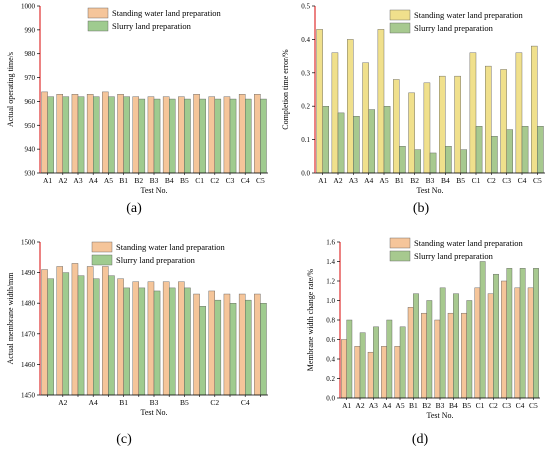 The height and width of the screenshot is (454, 550). What do you see at coordinates (10, 318) in the screenshot?
I see `y-axis-title: Actual membrane width/mm` at bounding box center [10, 318].